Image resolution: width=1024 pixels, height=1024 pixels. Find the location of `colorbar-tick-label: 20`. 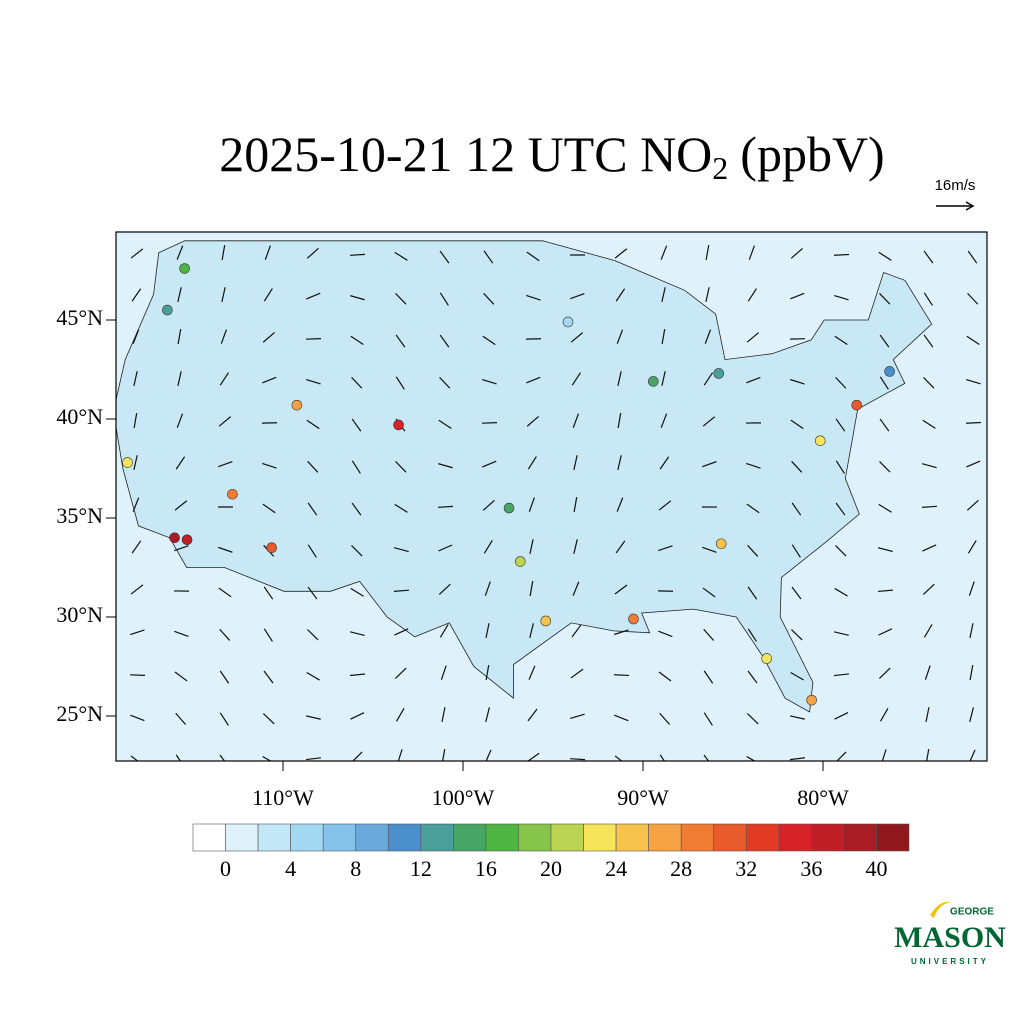

colorbar-tick-label: 20 is located at coordinates (551, 868).